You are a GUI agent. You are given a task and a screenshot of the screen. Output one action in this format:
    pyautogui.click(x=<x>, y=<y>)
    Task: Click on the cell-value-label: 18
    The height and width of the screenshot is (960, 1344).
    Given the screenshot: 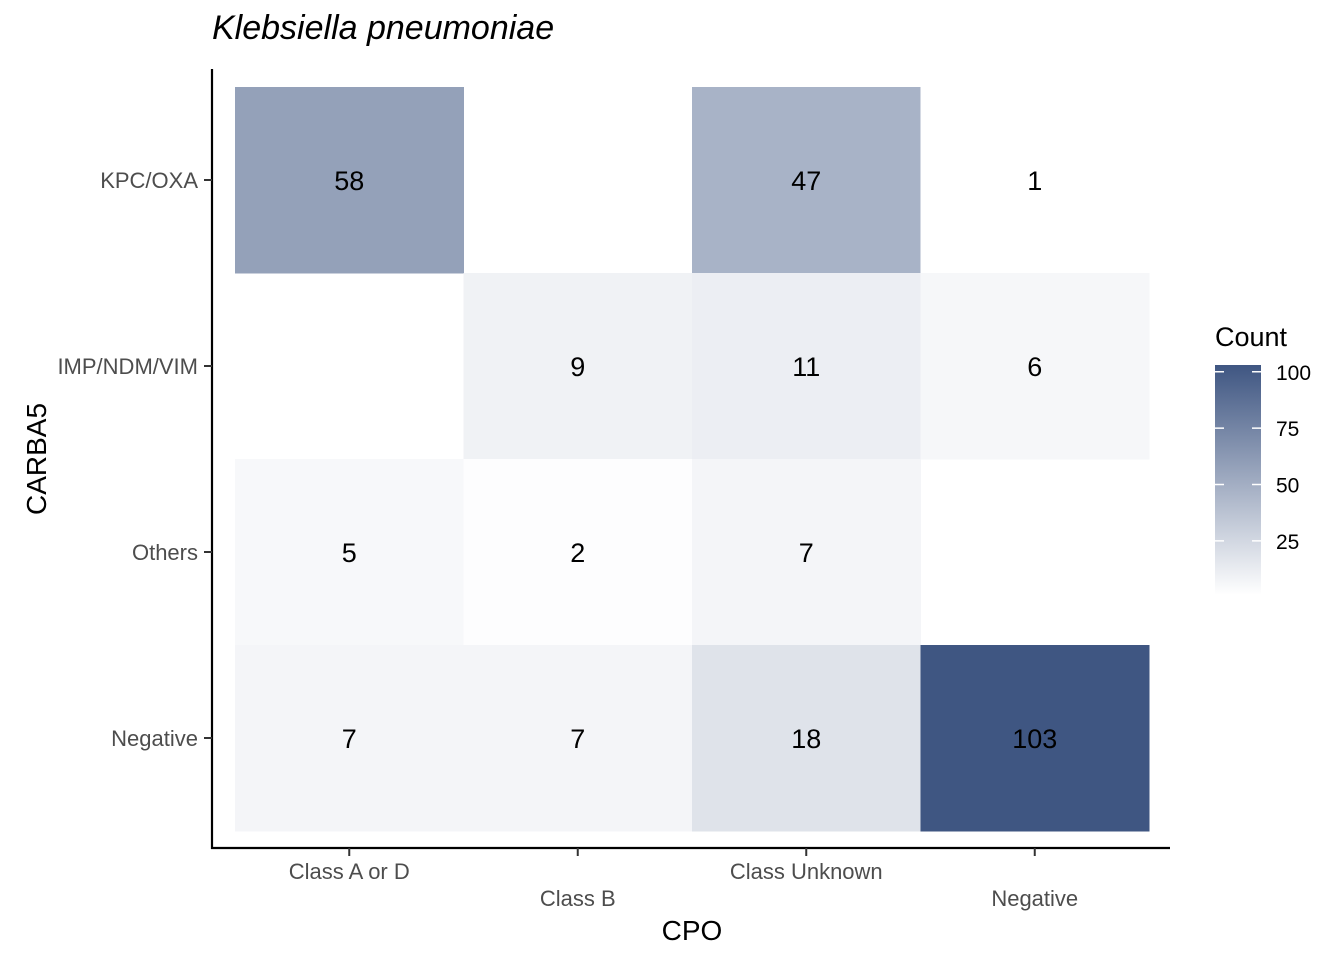 What is the action you would take?
    pyautogui.click(x=806, y=739)
    